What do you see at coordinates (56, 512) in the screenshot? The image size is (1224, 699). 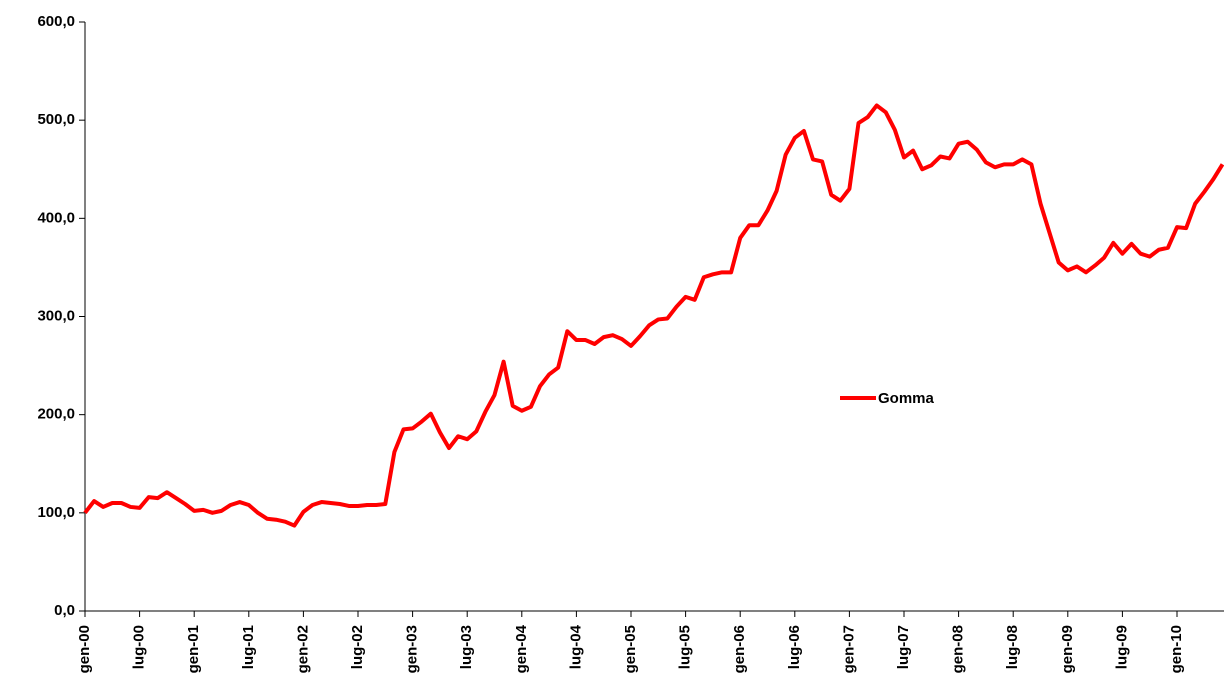 I see `y-tick-label: 100,0` at bounding box center [56, 512].